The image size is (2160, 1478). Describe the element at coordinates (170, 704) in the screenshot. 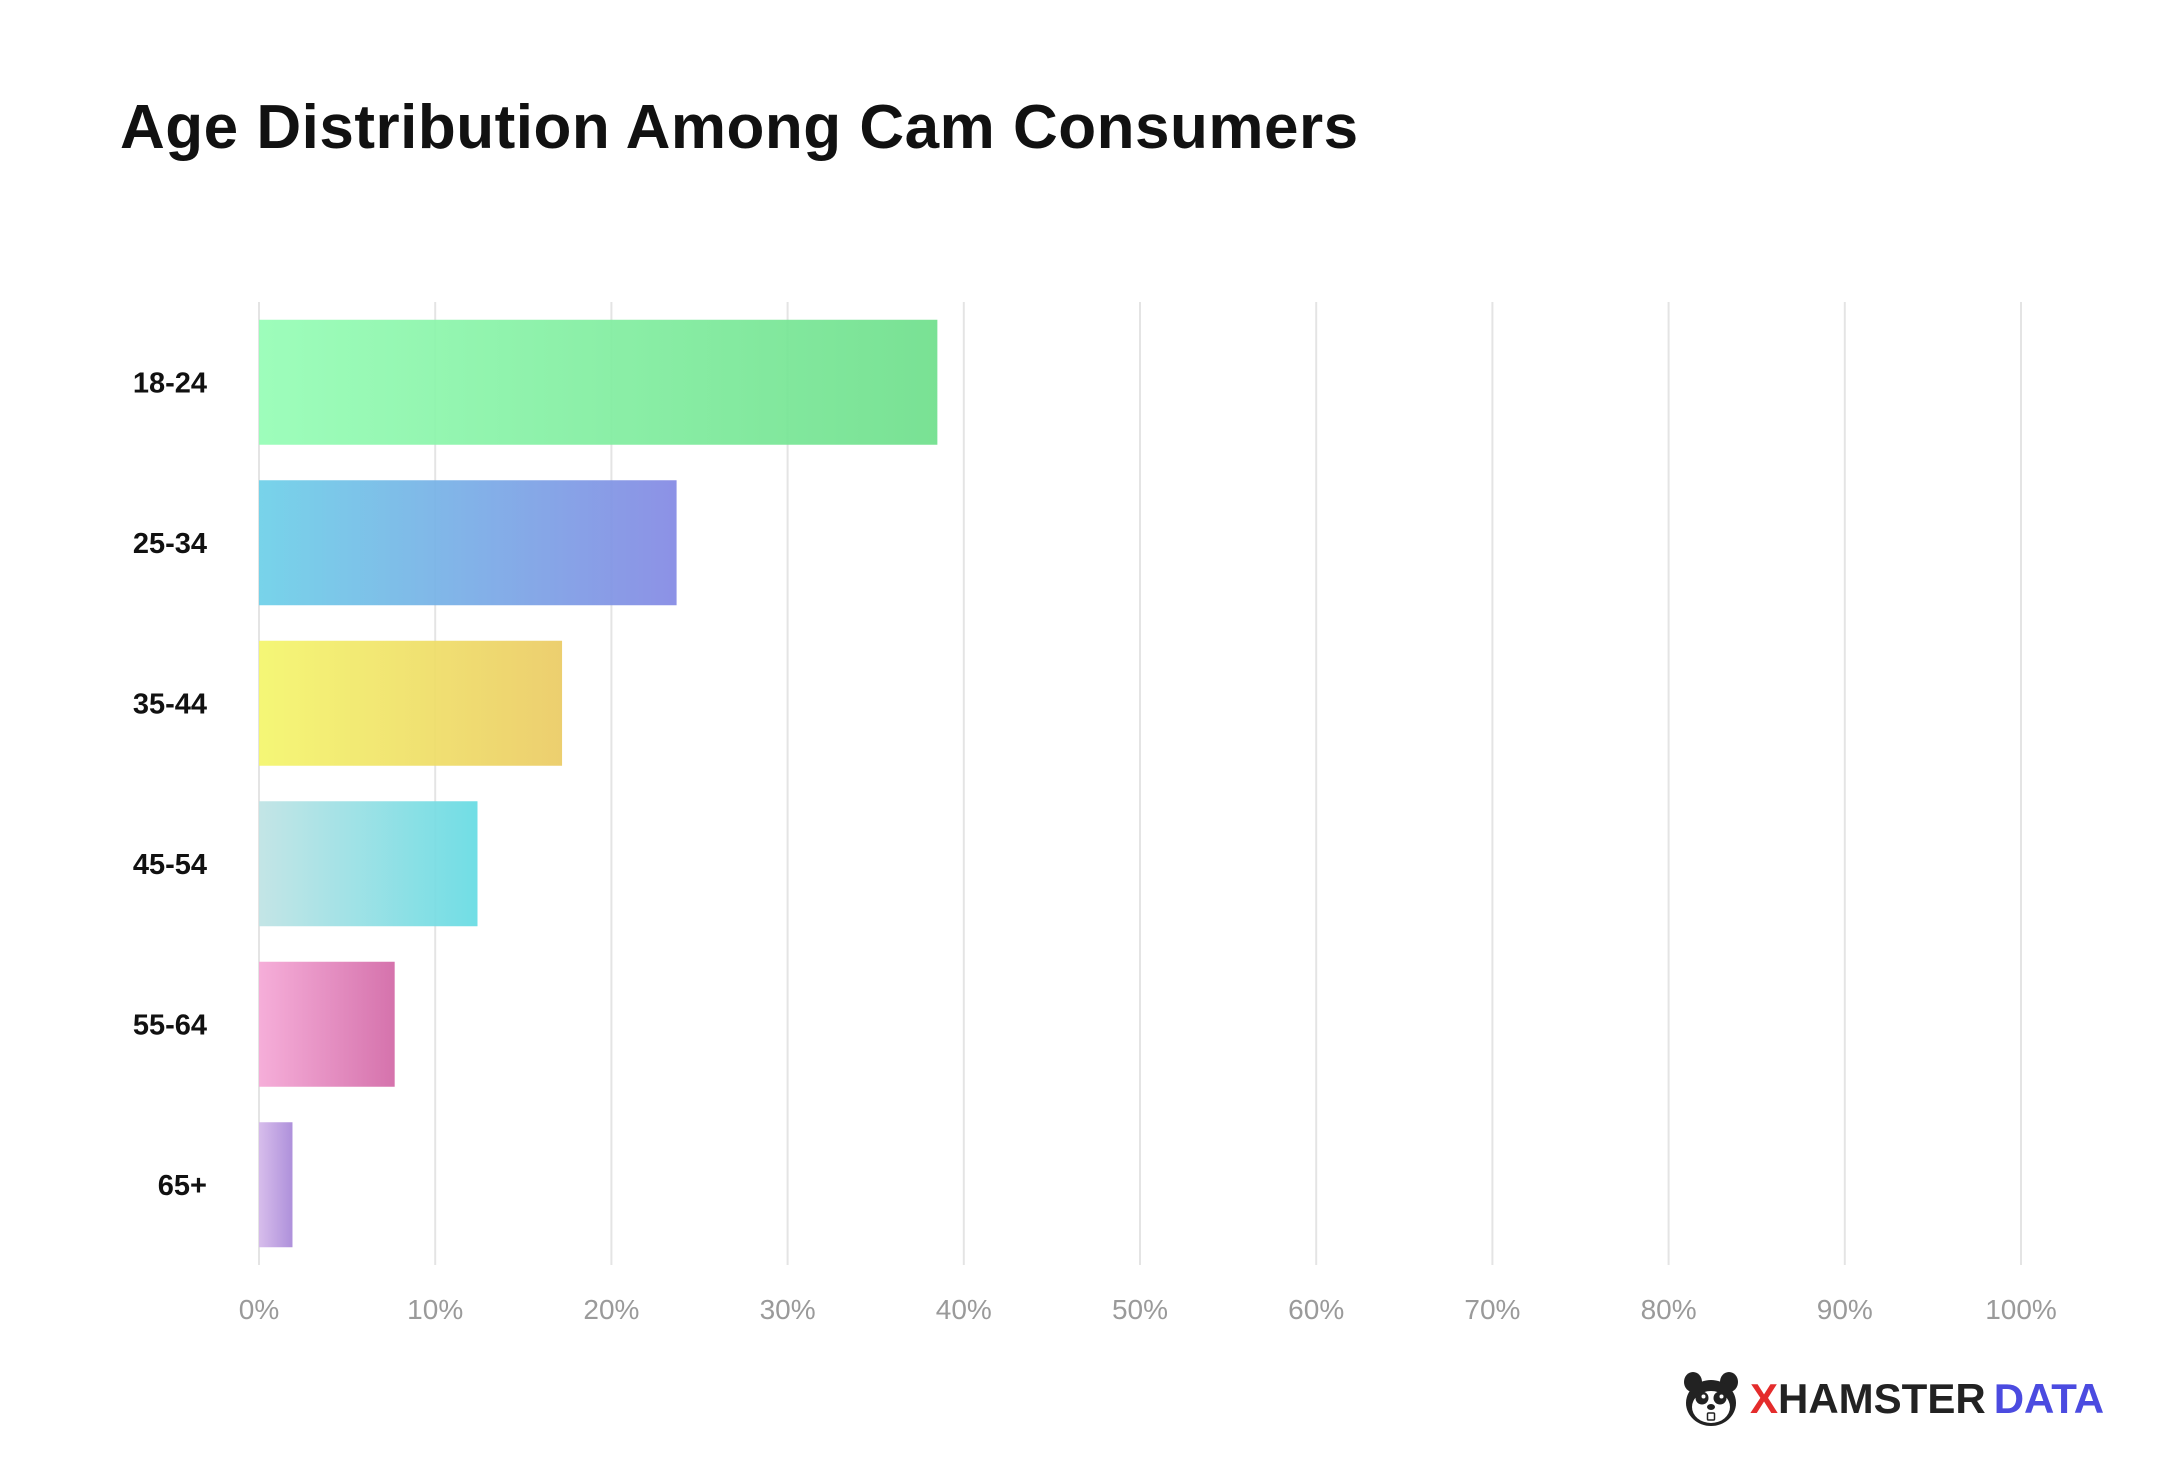

I see `category-label: 35-44` at that location.